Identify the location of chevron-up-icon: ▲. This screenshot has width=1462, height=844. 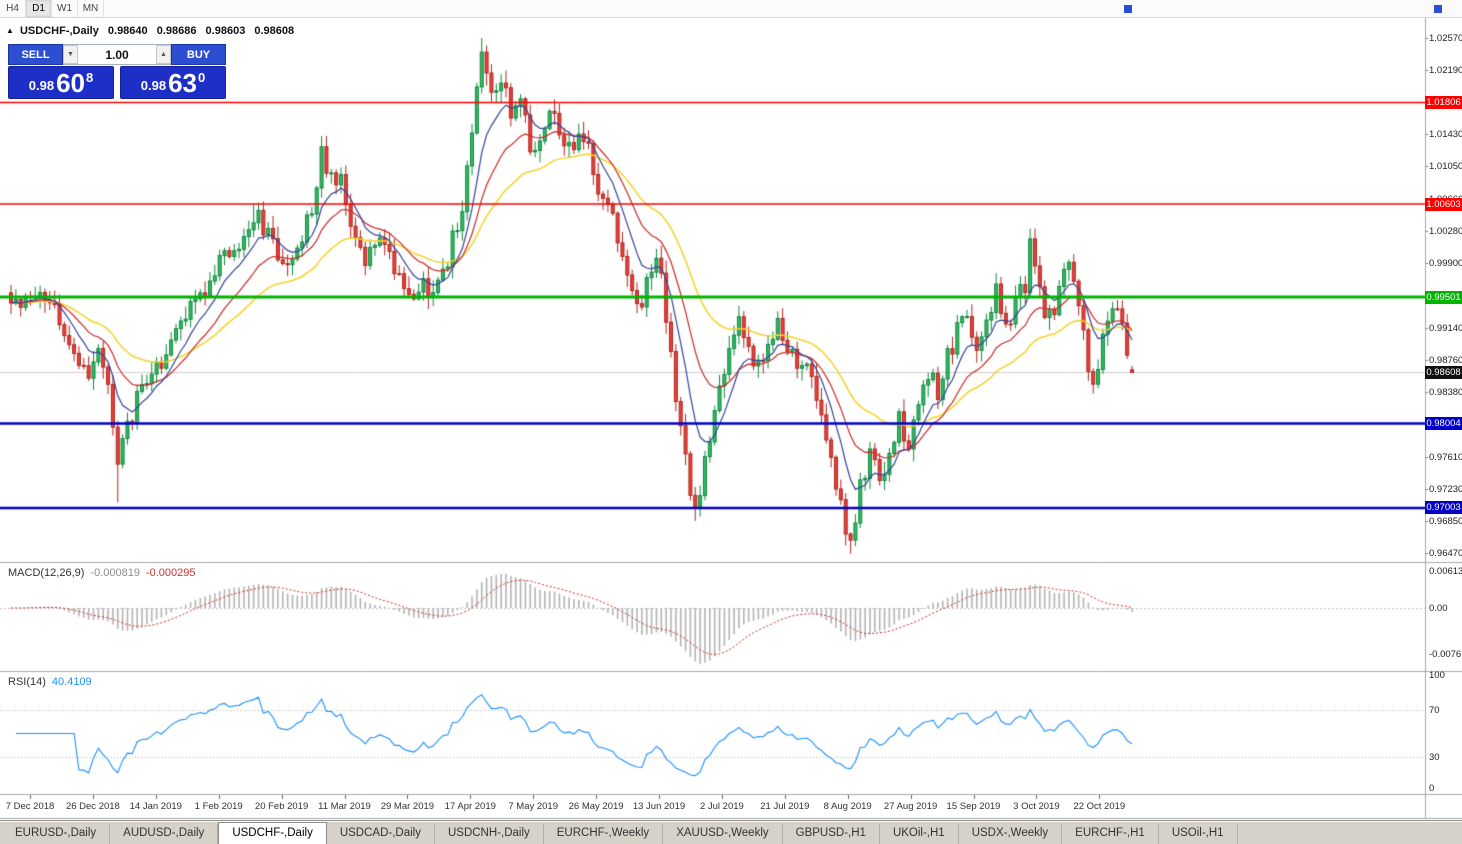
(163, 54).